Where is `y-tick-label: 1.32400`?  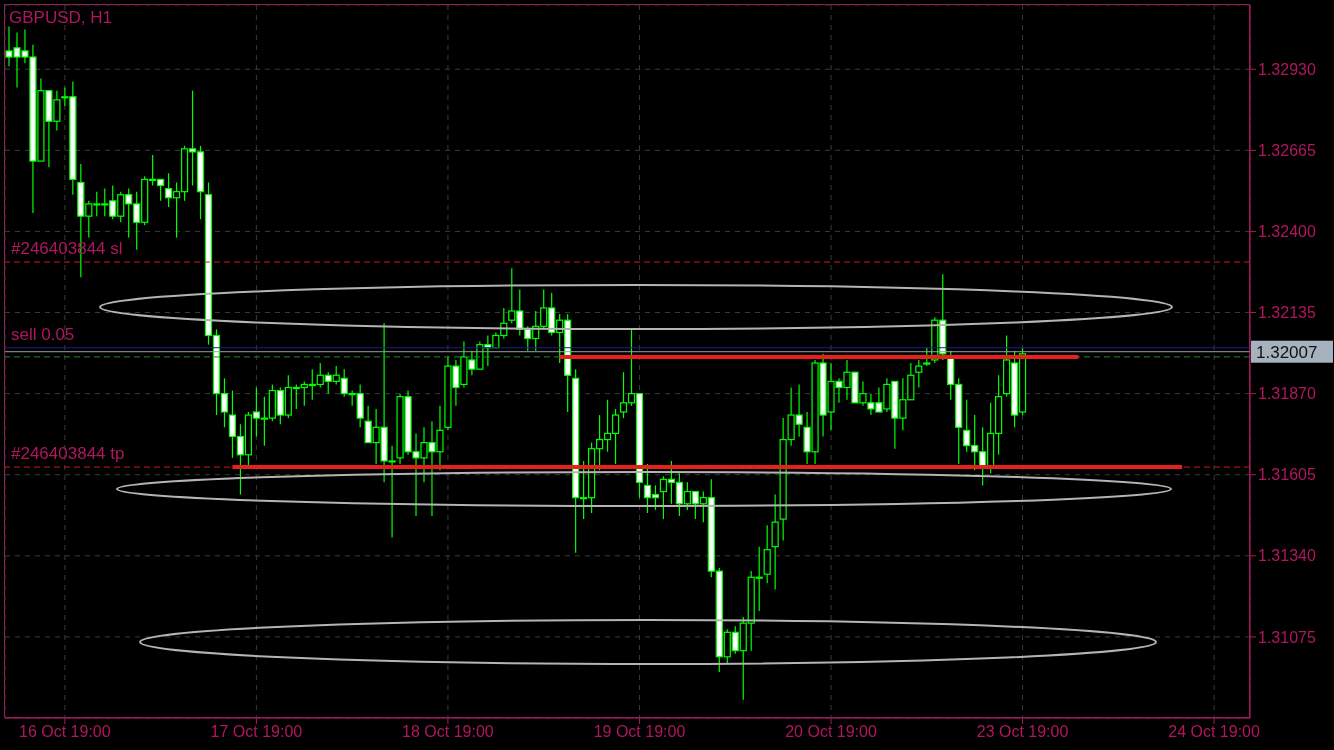
y-tick-label: 1.32400 is located at coordinates (1287, 232).